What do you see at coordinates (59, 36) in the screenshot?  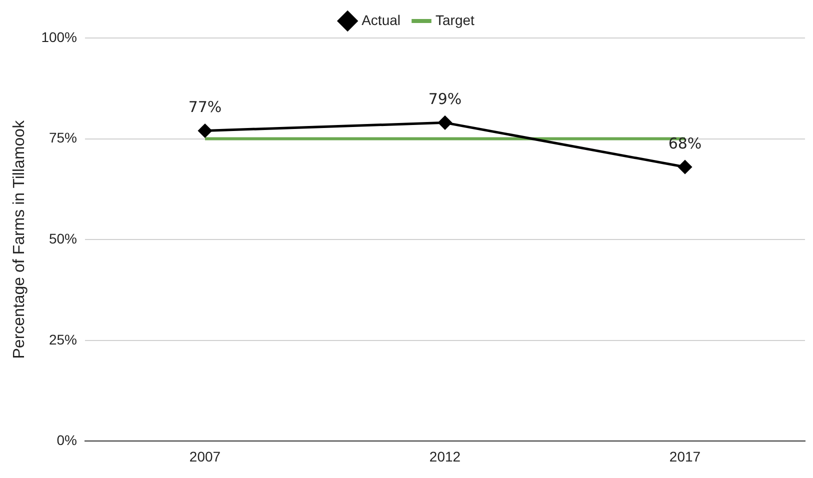 I see `y-tick-label: 100%` at bounding box center [59, 36].